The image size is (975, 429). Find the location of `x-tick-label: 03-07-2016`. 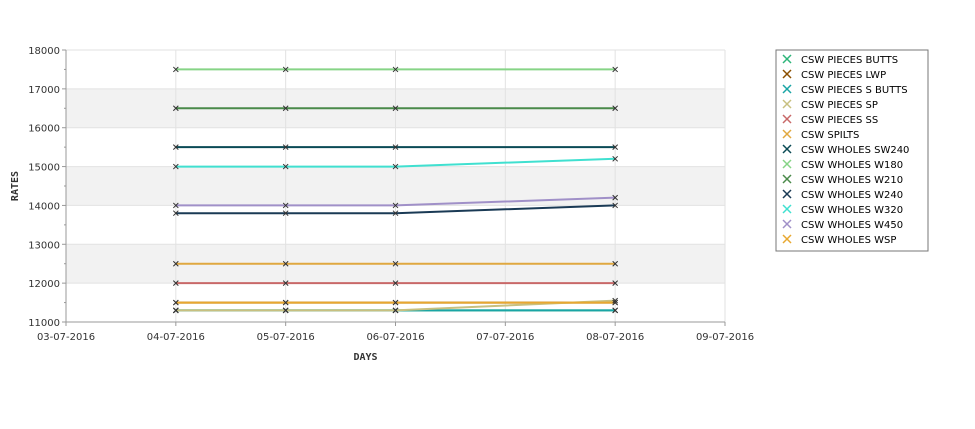

x-tick-label: 03-07-2016 is located at coordinates (66, 337).